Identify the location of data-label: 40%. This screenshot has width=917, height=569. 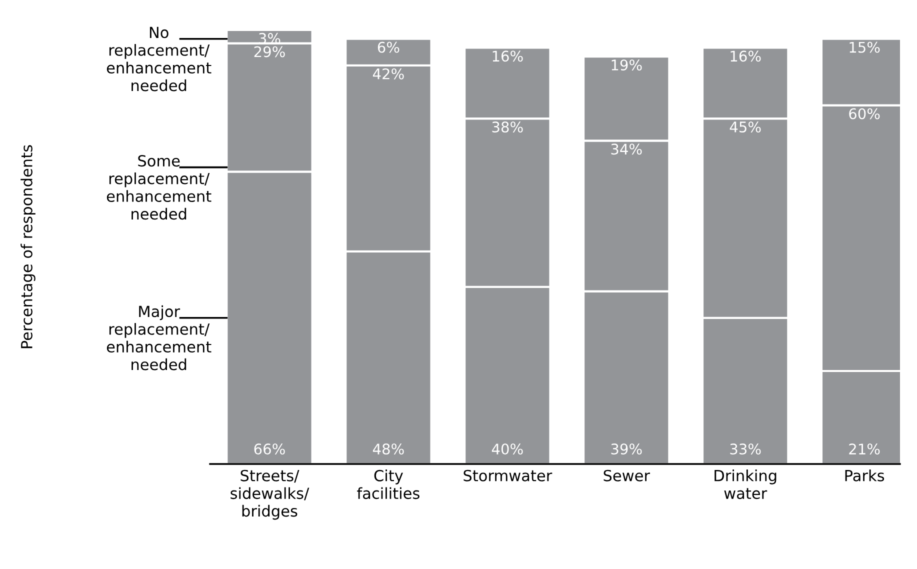
(507, 449).